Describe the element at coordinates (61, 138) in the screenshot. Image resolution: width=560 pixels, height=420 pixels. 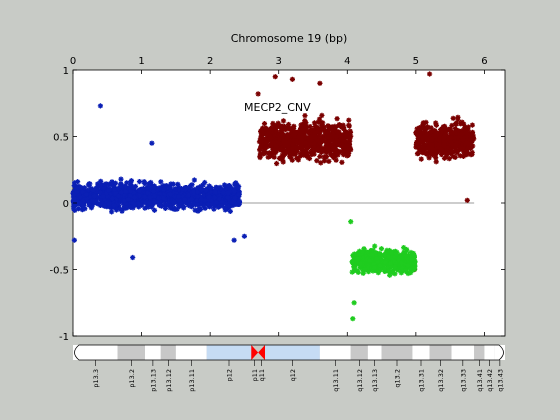
I see `y-tick-label: 0.5` at that location.